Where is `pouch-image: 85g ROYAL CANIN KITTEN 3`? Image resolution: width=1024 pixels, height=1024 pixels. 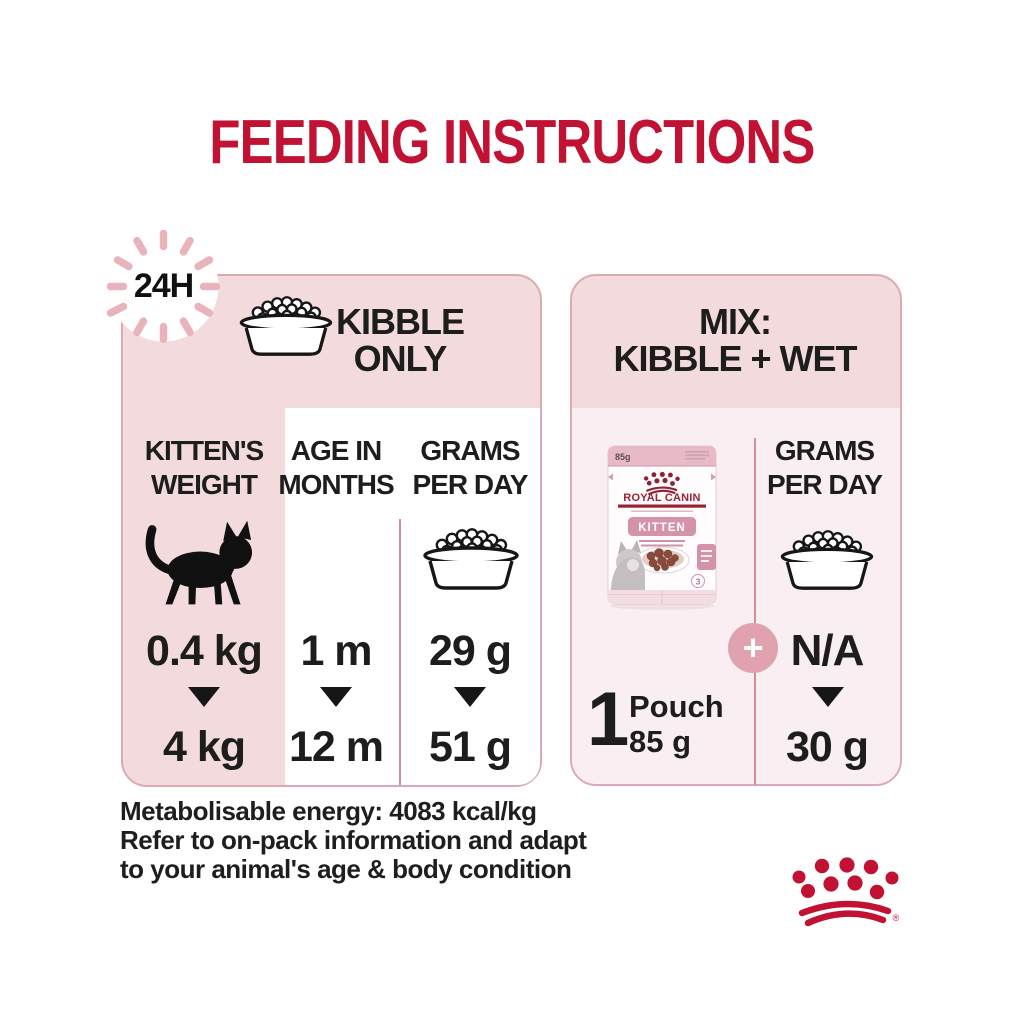 pouch-image: 85g ROYAL CANIN KITTEN 3 is located at coordinates (662, 527).